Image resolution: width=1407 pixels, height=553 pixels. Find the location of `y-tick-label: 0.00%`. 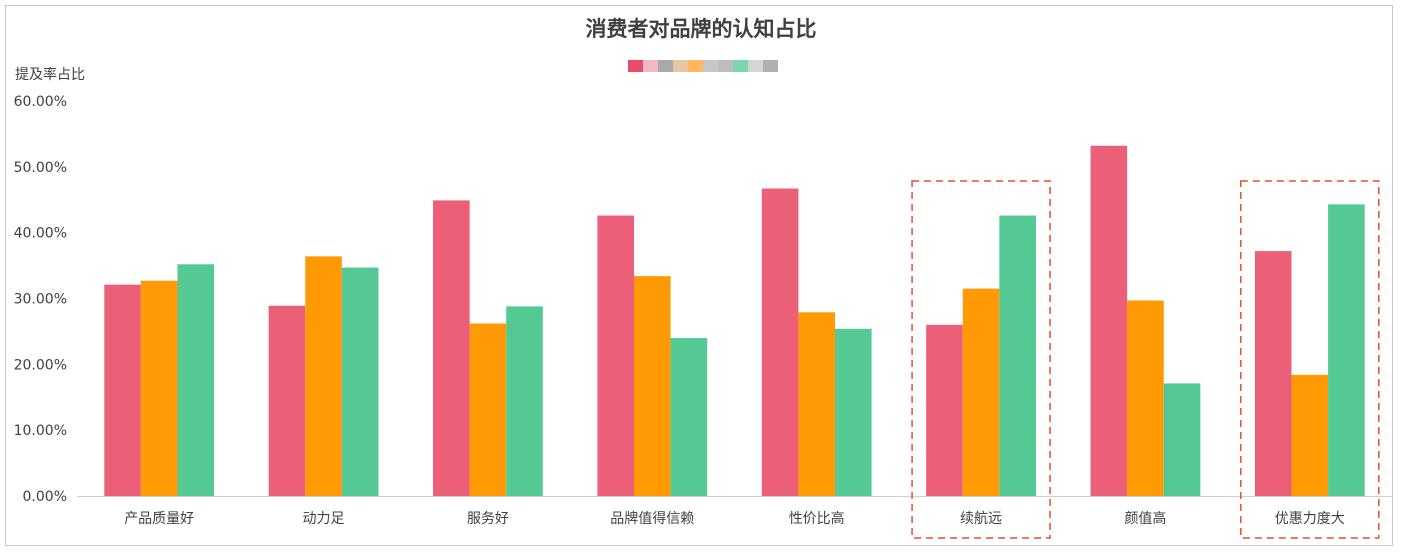

y-tick-label: 0.00% is located at coordinates (45, 497).